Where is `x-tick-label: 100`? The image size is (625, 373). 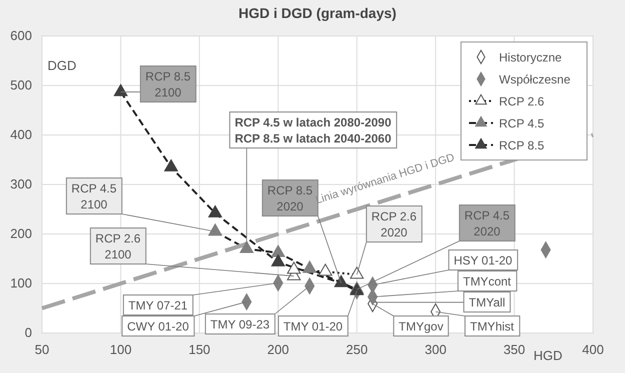 x-tick-label: 100 is located at coordinates (121, 350).